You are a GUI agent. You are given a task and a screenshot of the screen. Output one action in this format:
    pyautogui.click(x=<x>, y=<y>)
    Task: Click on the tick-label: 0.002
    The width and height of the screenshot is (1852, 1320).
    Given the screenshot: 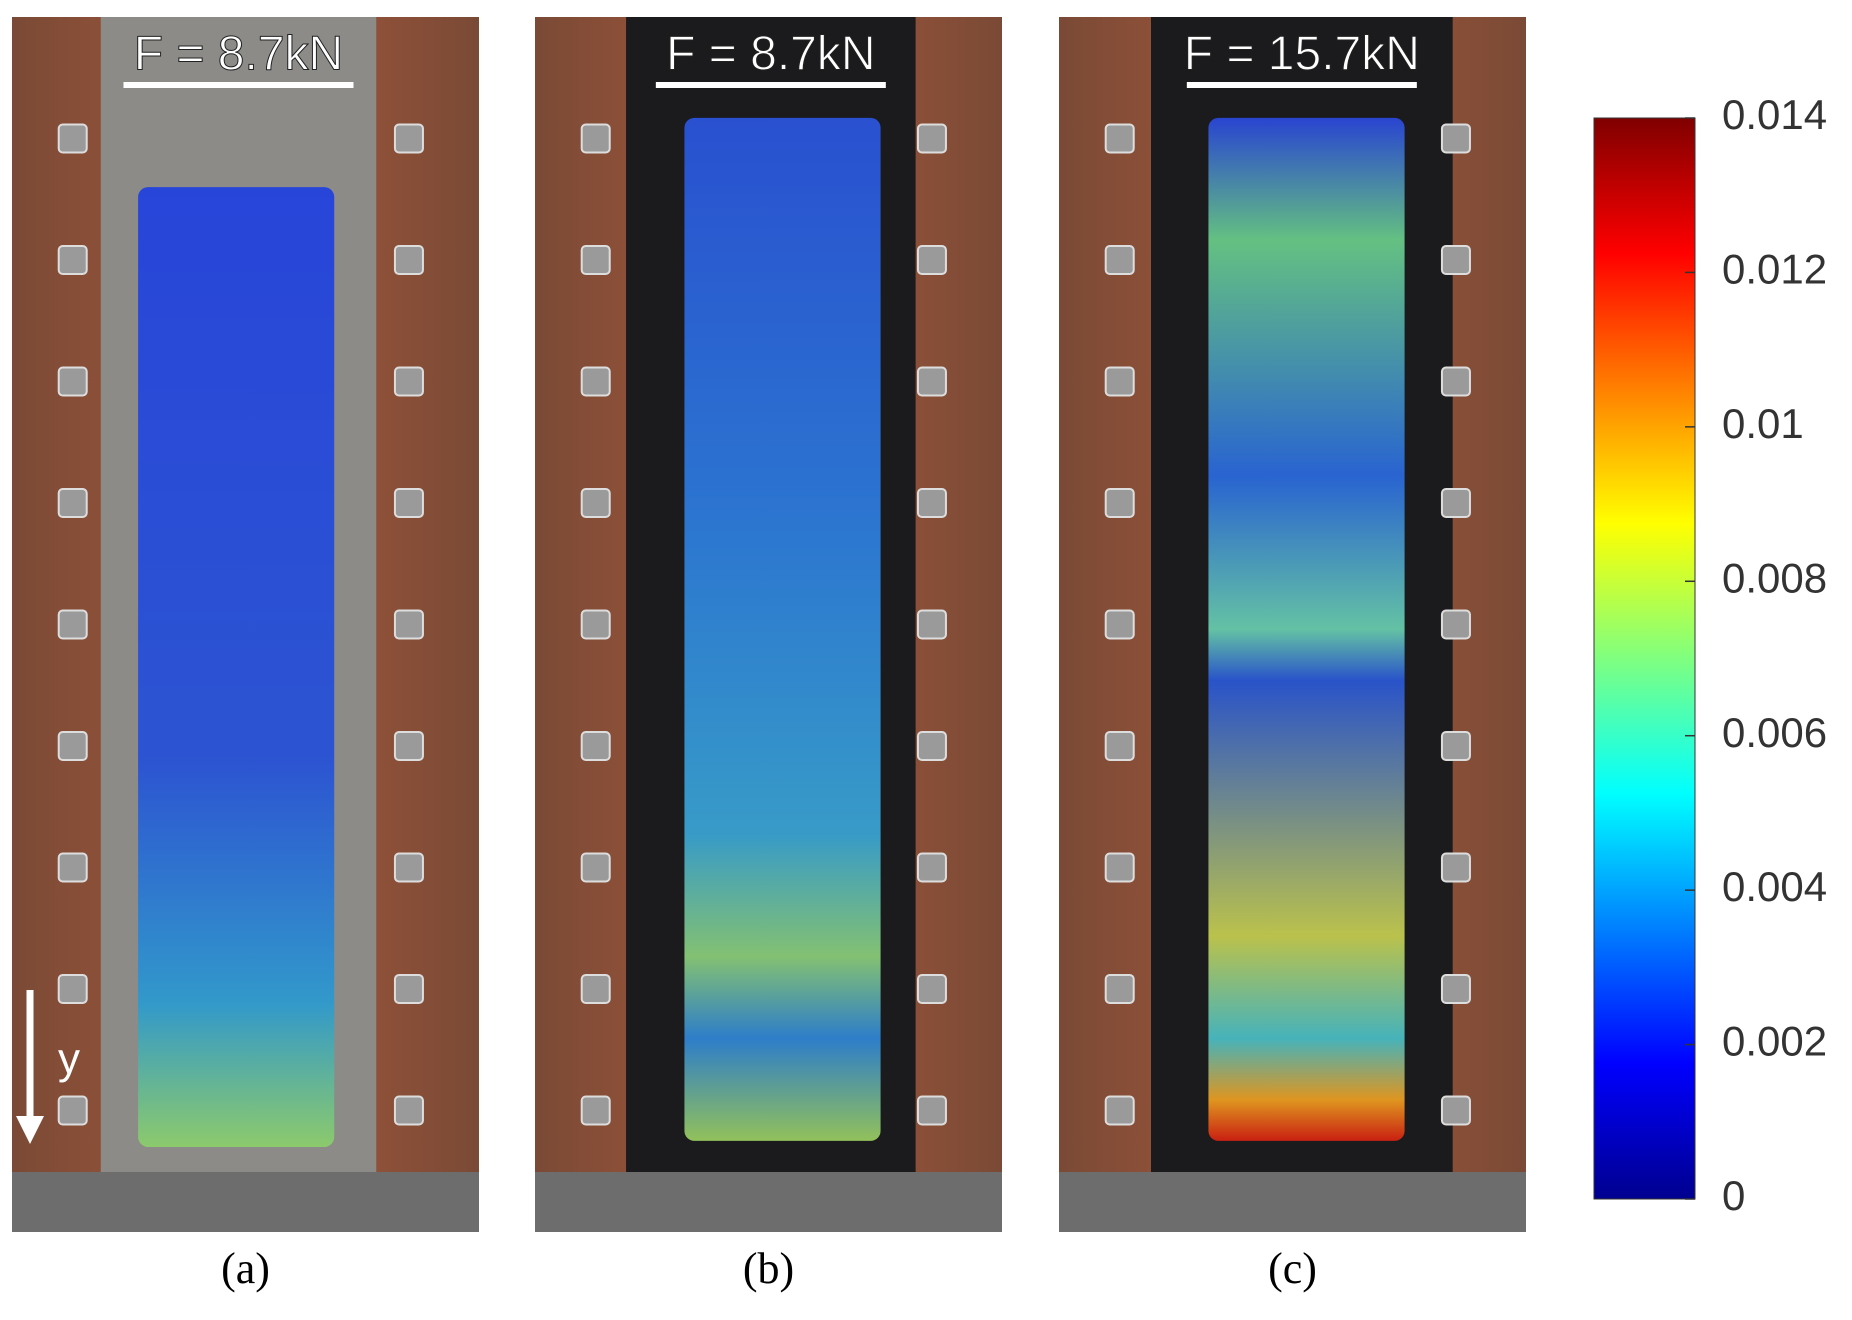 What is the action you would take?
    pyautogui.click(x=1774, y=1041)
    